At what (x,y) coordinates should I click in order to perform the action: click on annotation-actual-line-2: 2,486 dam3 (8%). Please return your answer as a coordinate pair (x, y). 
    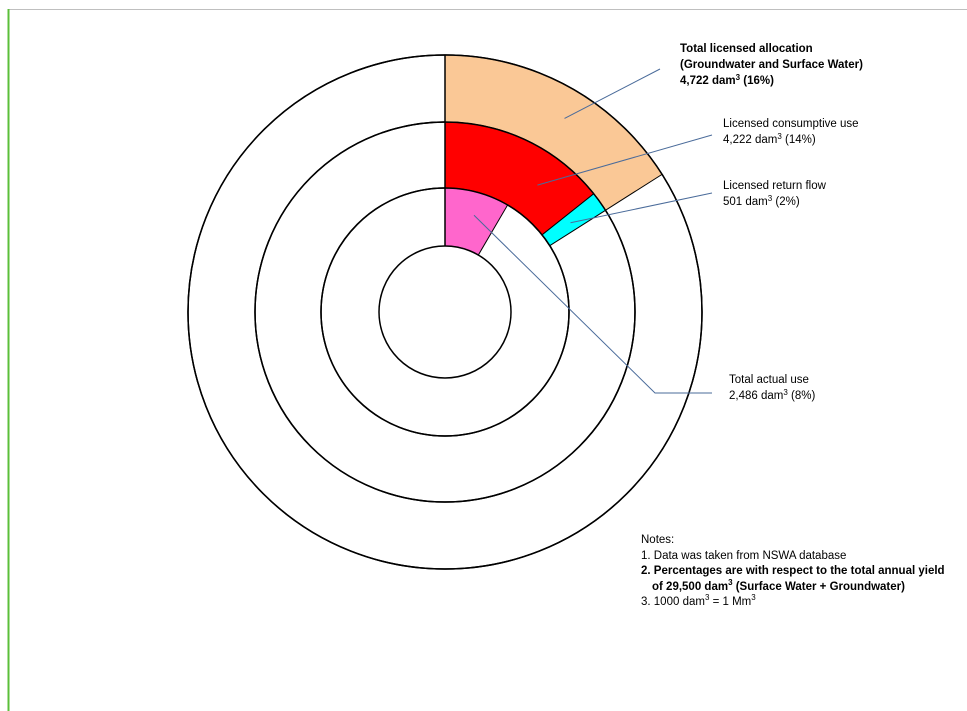
    Looking at the image, I should click on (772, 395).